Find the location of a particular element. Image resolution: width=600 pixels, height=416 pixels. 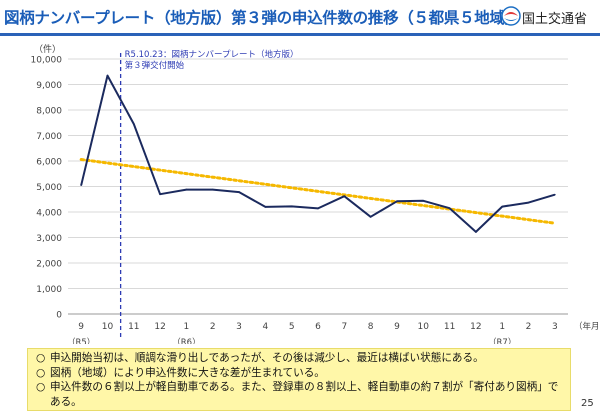

x-tick-label: 7 is located at coordinates (344, 327).